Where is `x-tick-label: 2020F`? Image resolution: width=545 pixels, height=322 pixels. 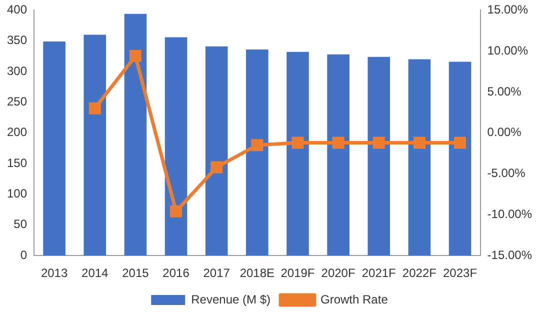 x-tick-label: 2020F is located at coordinates (338, 273).